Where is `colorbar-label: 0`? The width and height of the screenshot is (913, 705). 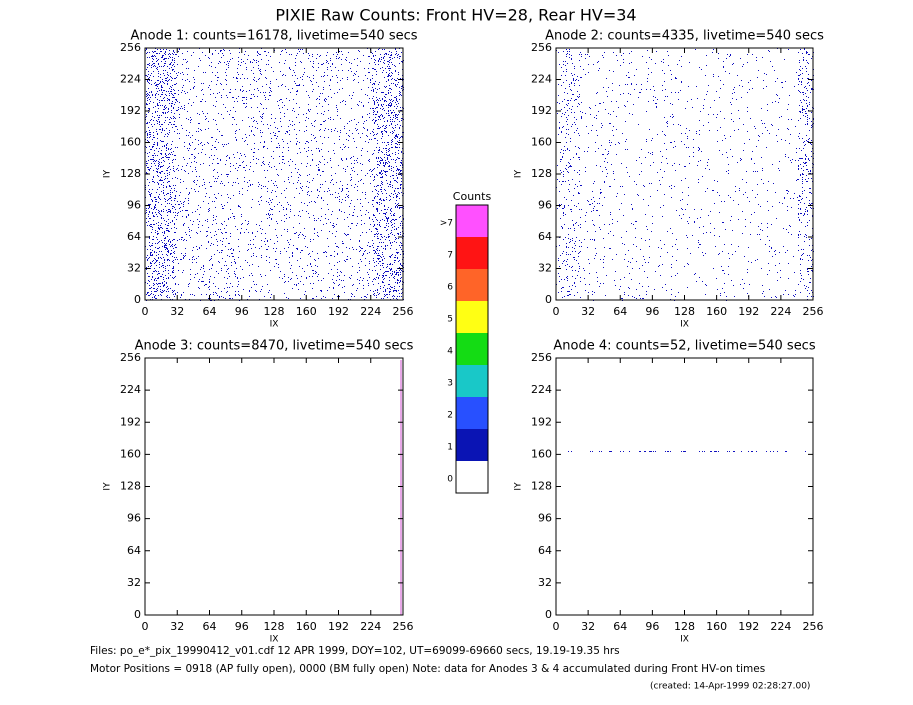 colorbar-label: 0 is located at coordinates (450, 480).